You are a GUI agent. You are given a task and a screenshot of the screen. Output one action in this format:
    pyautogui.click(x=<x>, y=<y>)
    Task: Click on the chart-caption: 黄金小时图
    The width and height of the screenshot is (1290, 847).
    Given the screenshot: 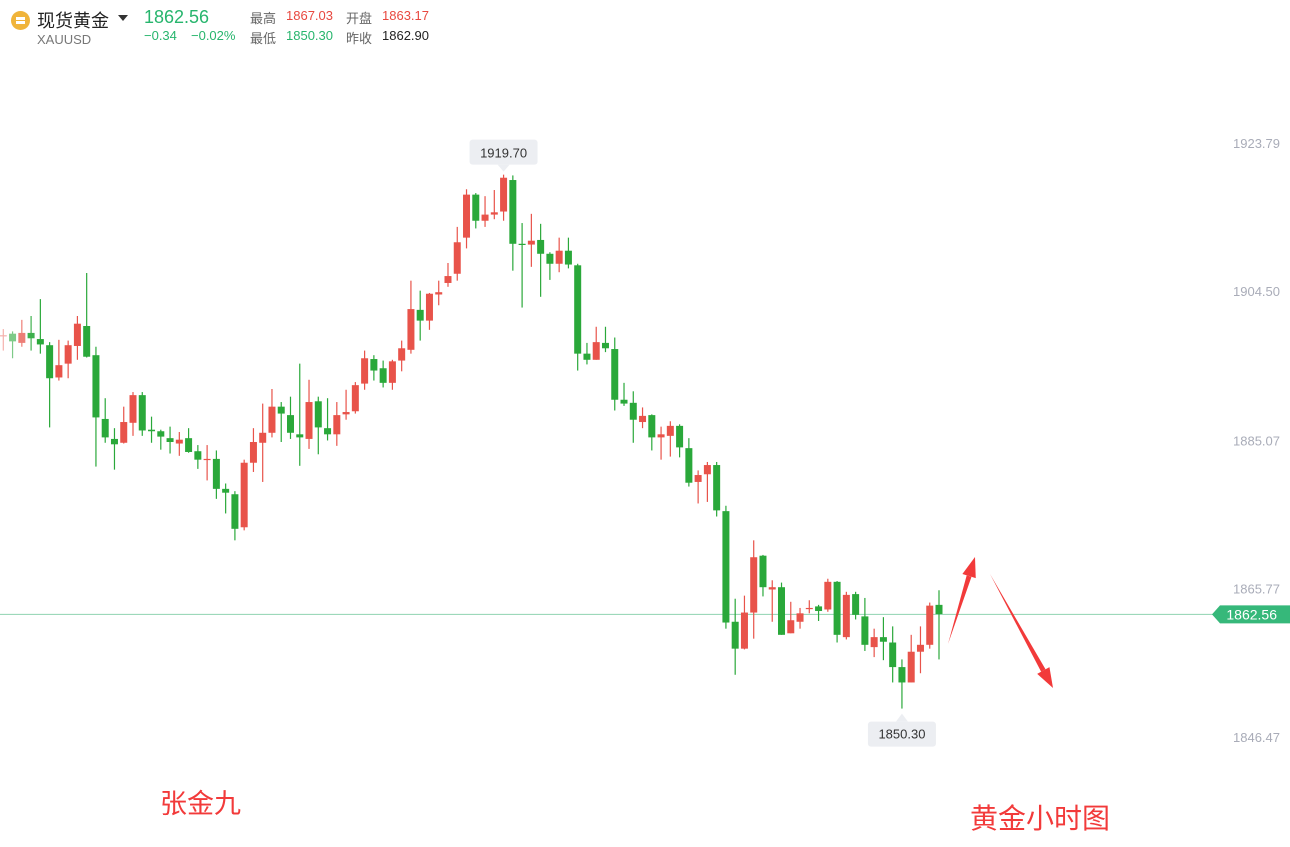 What is the action you would take?
    pyautogui.click(x=1040, y=818)
    